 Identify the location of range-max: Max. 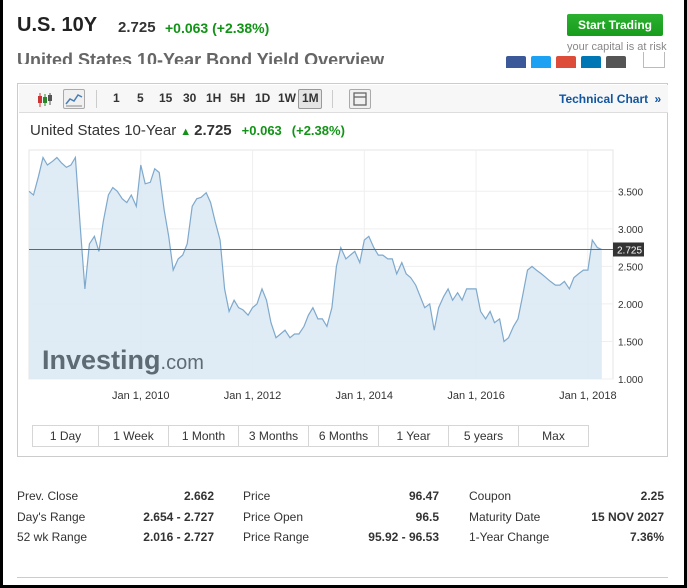
(554, 436).